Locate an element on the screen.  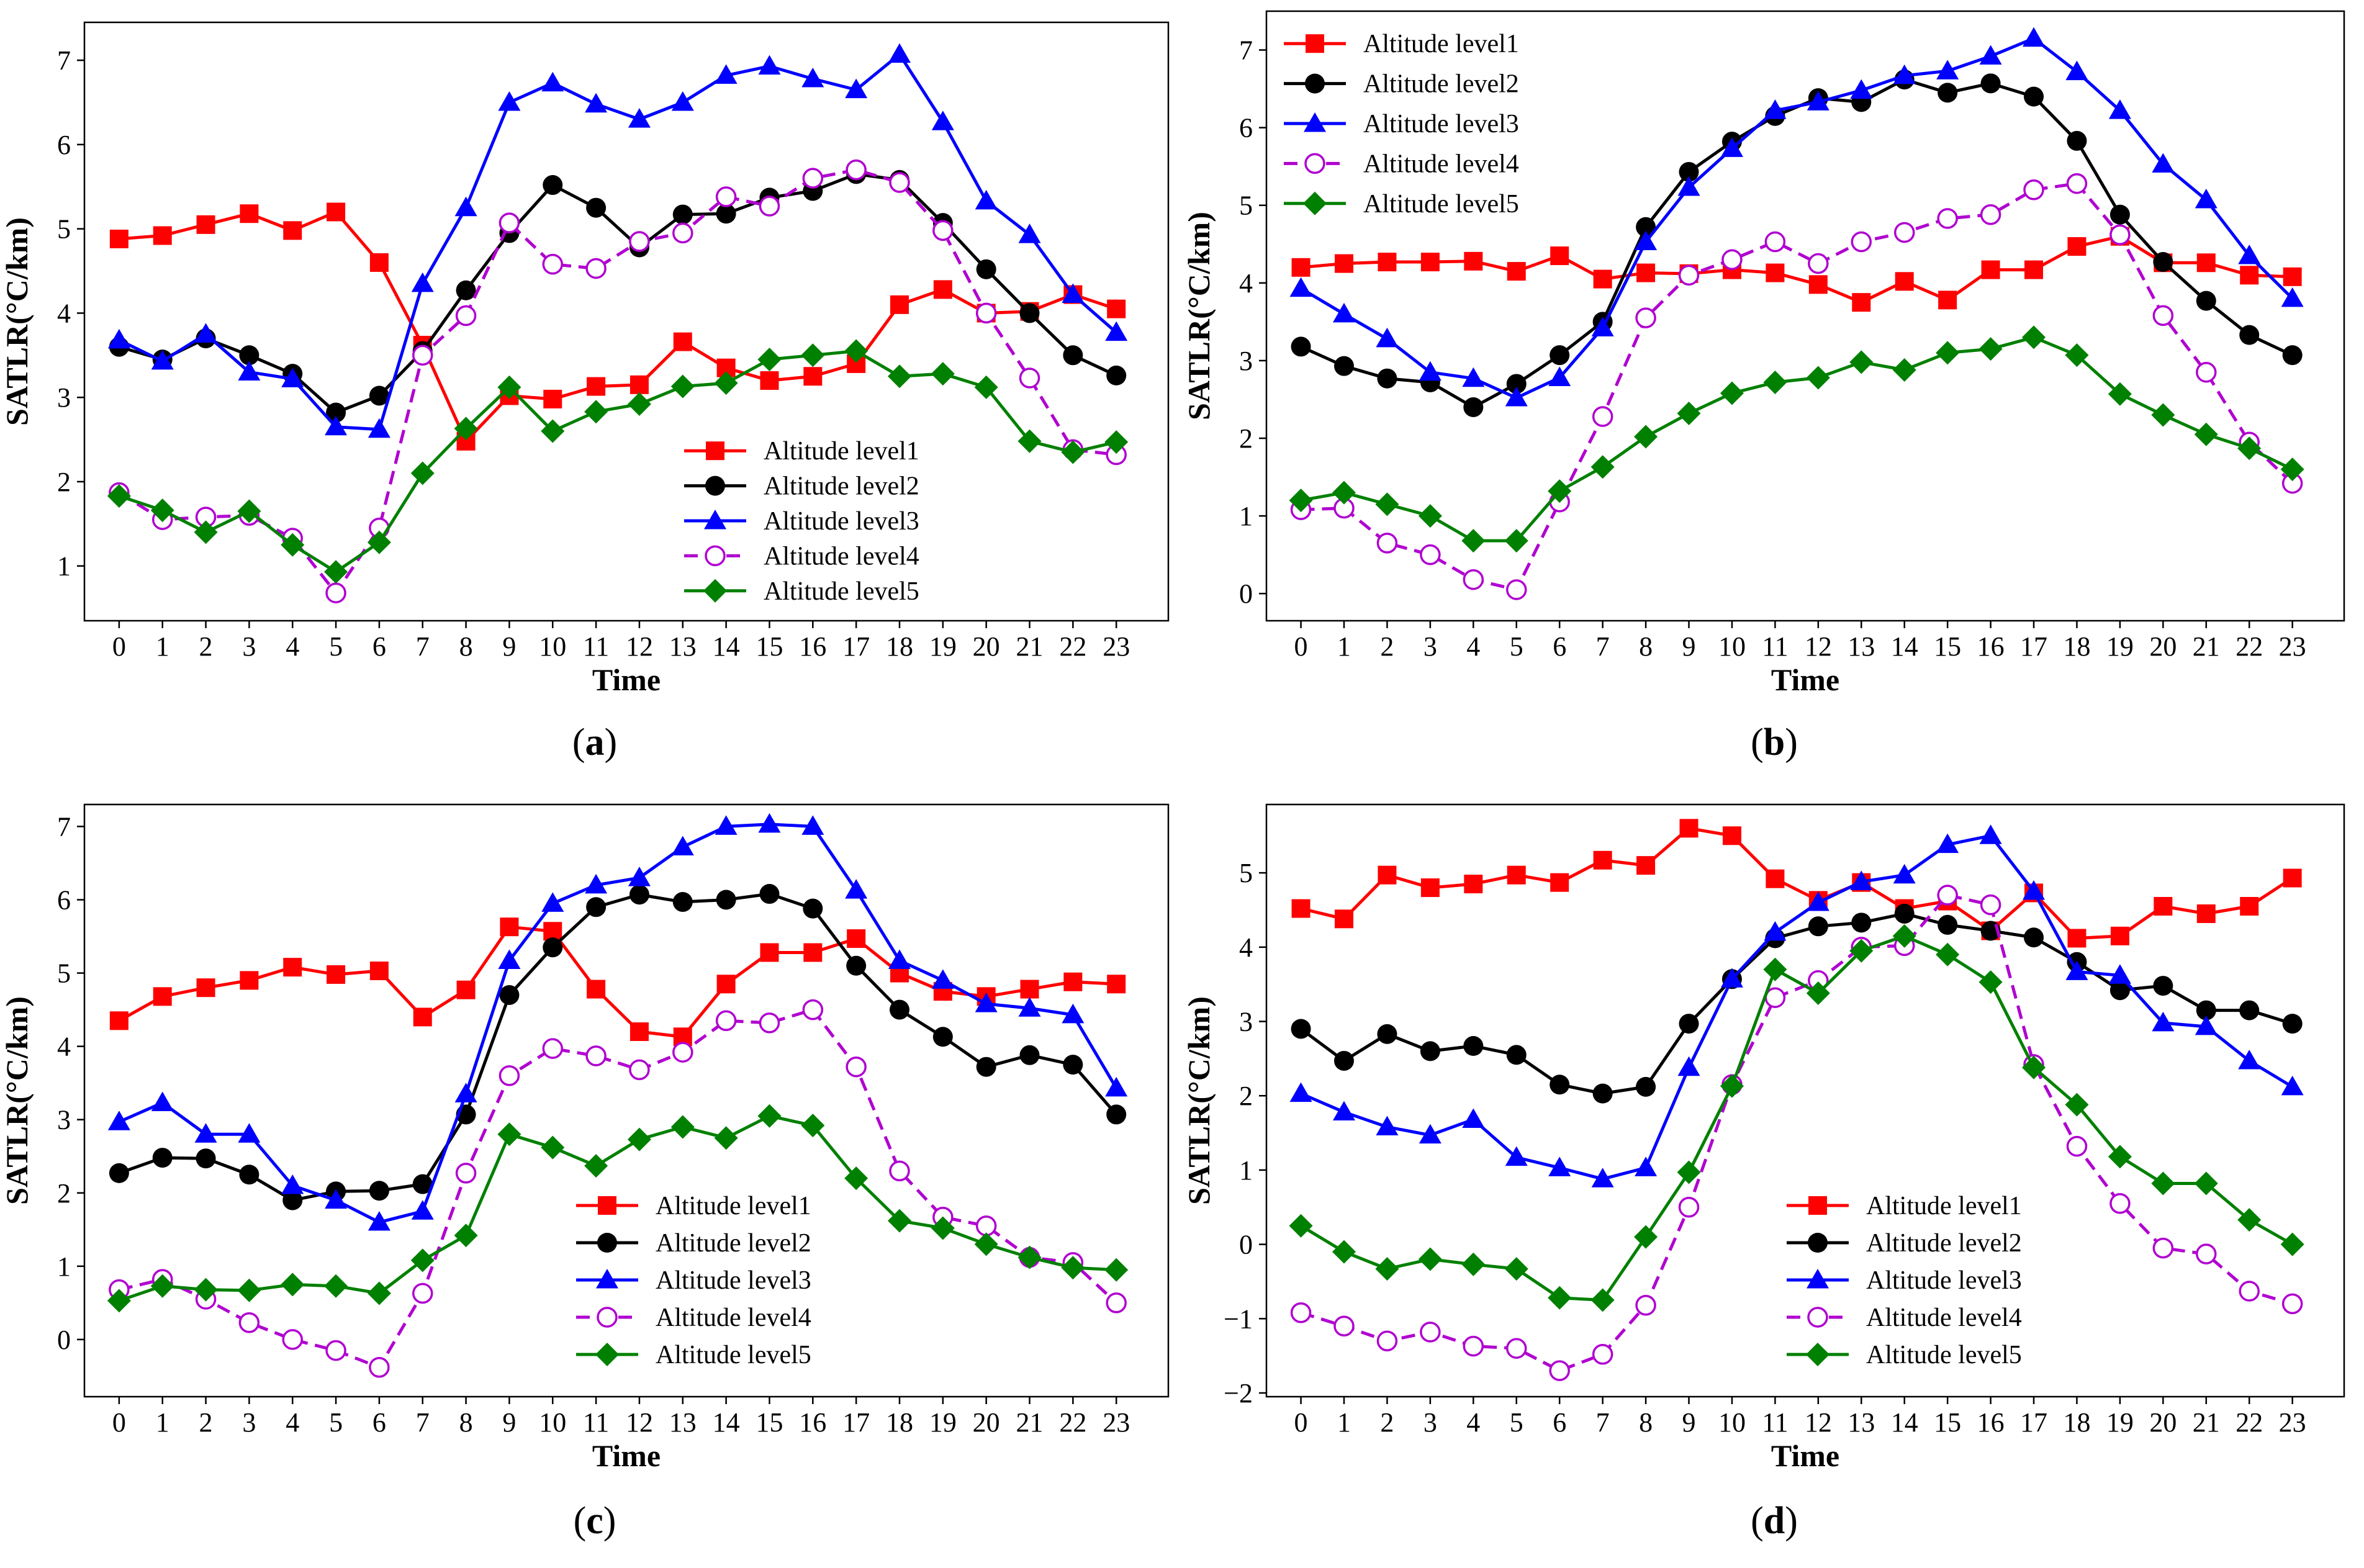
x-tick-label: 19 is located at coordinates (2120, 1422).